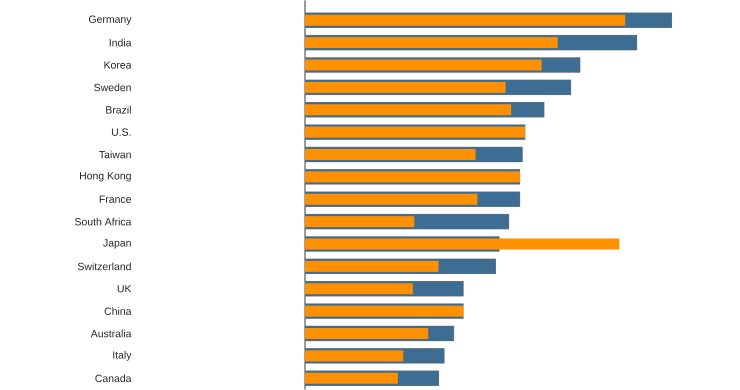  Describe the element at coordinates (113, 378) in the screenshot. I see `y-tick-label: Canada` at that location.